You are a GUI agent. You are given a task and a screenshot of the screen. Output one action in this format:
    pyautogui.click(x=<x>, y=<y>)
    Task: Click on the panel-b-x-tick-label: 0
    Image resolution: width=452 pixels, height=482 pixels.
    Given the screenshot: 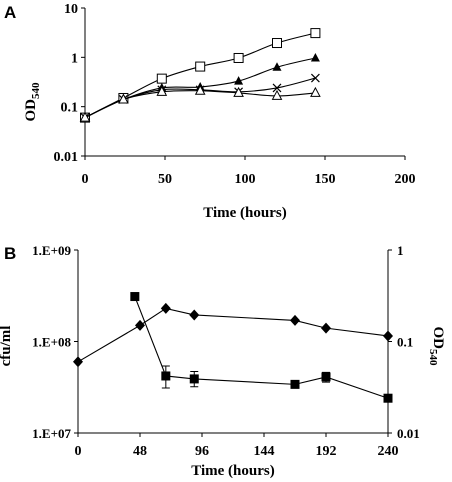 What is the action you would take?
    pyautogui.click(x=78, y=451)
    